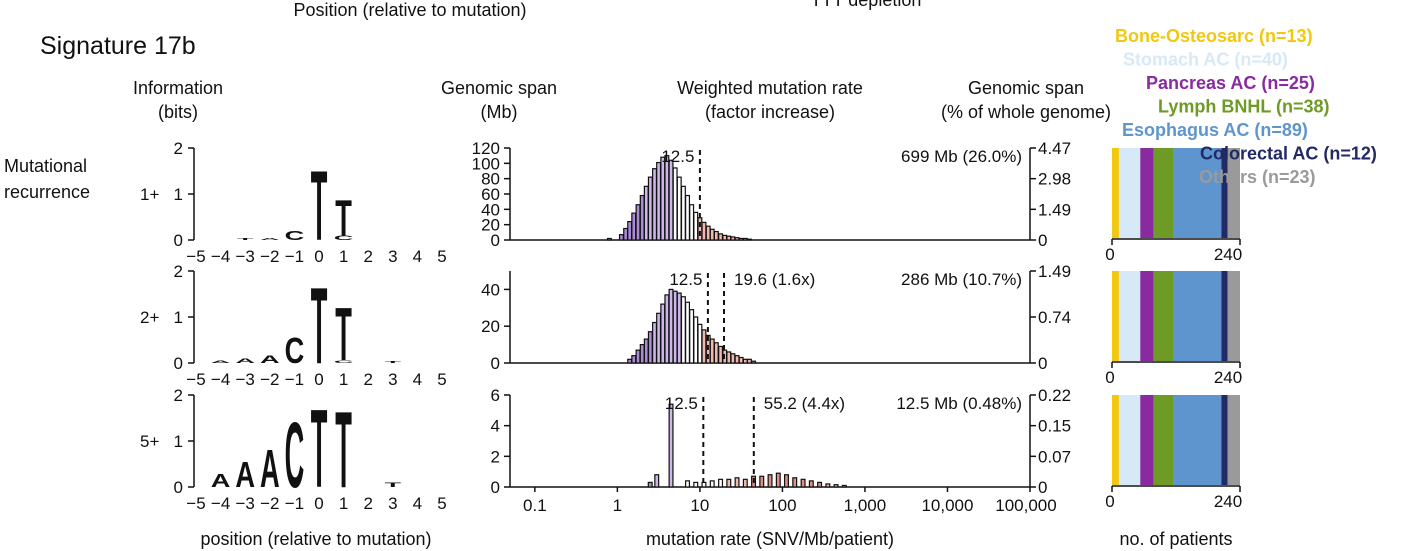 This screenshot has height=551, width=1420. What do you see at coordinates (1215, 130) in the screenshot?
I see `legend-entry: Esophagus AC (n=89)` at bounding box center [1215, 130].